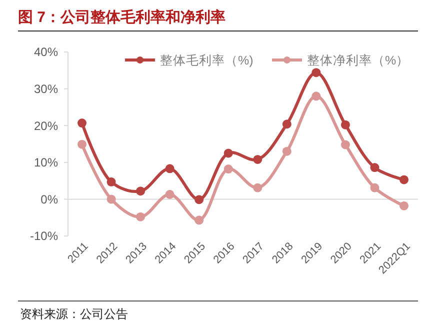 The height and width of the screenshot is (335, 440). What do you see at coordinates (358, 60) in the screenshot?
I see `legend-label: 整体净利率（%）` at bounding box center [358, 60].